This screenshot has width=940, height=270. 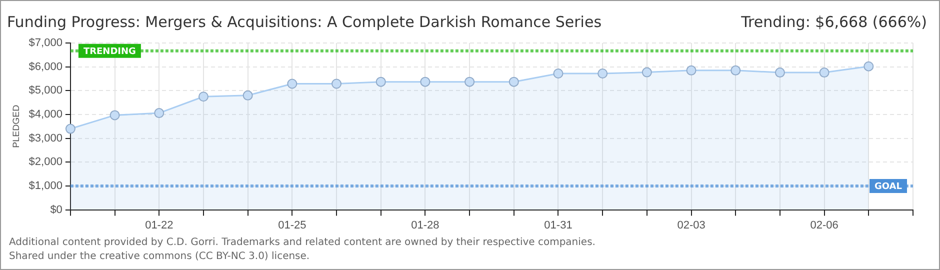 What do you see at coordinates (824, 225) in the screenshot?
I see `x-tick-label: 02-06` at bounding box center [824, 225].